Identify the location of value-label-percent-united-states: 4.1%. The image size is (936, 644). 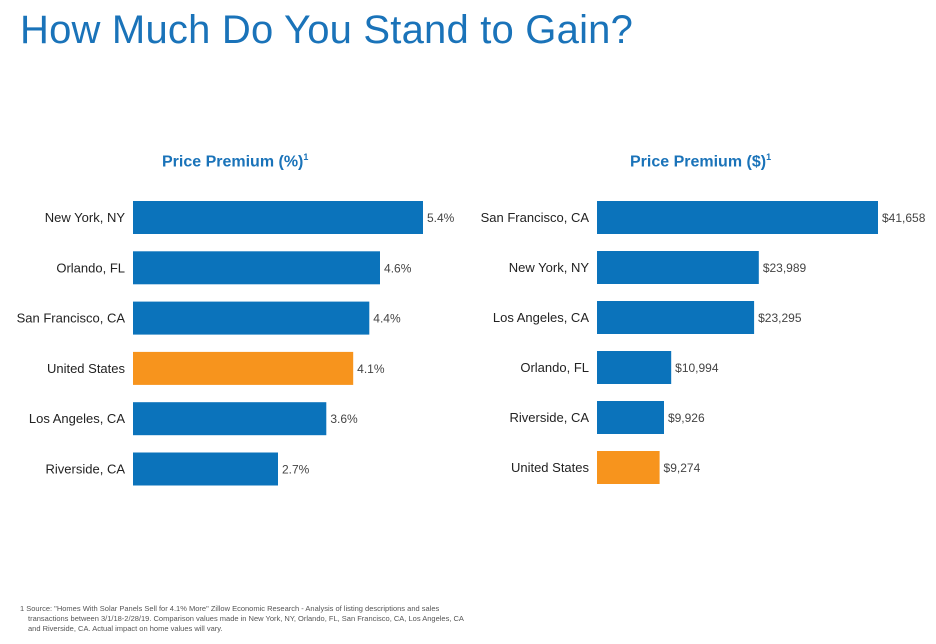
(371, 369).